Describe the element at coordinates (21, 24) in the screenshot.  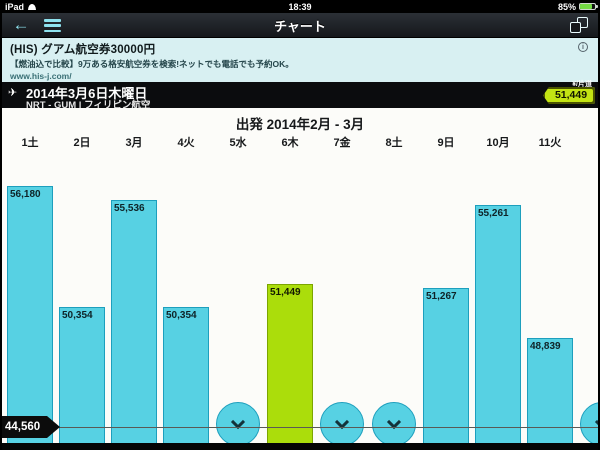
I see `back-button: ←` at that location.